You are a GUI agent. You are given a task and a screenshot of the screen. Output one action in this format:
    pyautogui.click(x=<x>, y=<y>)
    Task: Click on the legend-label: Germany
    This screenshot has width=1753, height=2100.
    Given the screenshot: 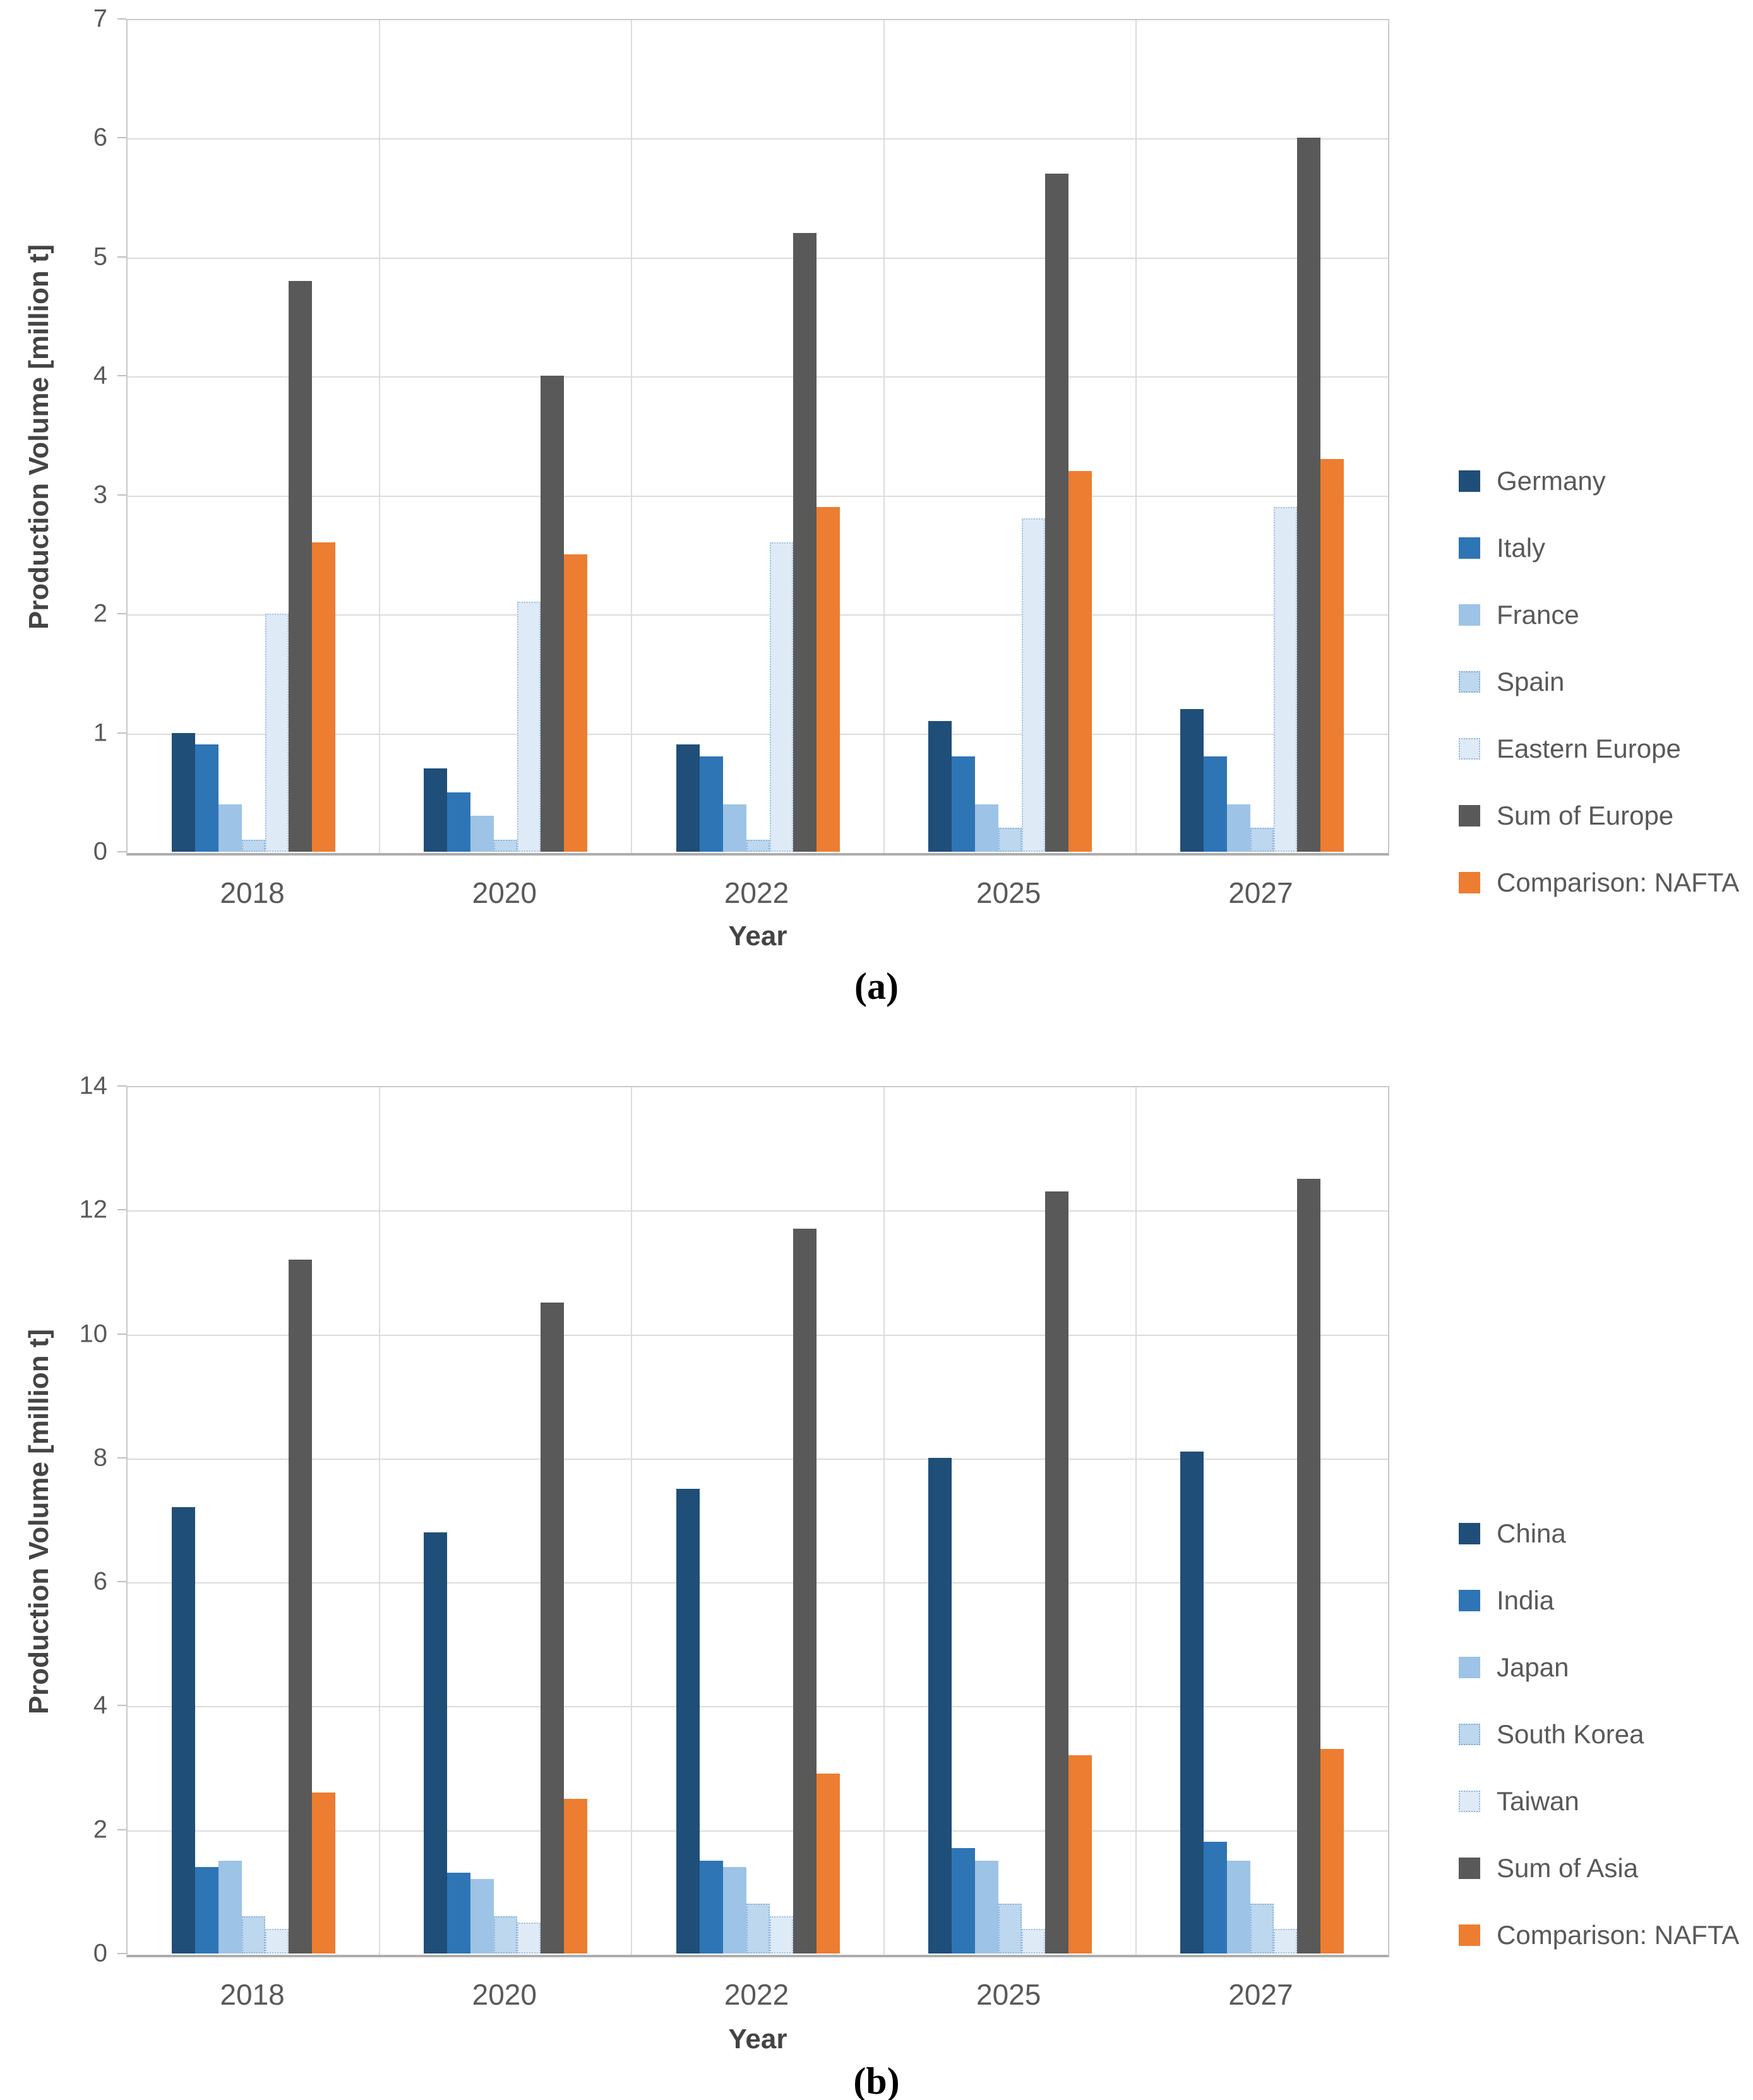 What is the action you would take?
    pyautogui.click(x=1551, y=481)
    